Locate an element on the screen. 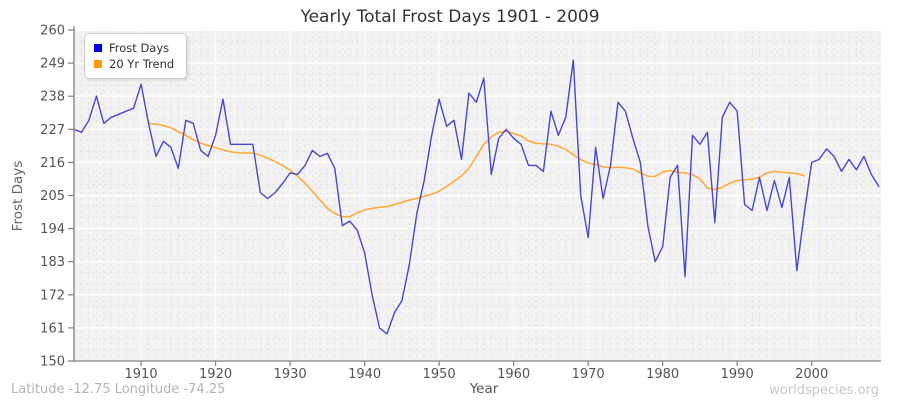 This screenshot has width=900, height=400. svg-text: 150 is located at coordinates (52, 362).